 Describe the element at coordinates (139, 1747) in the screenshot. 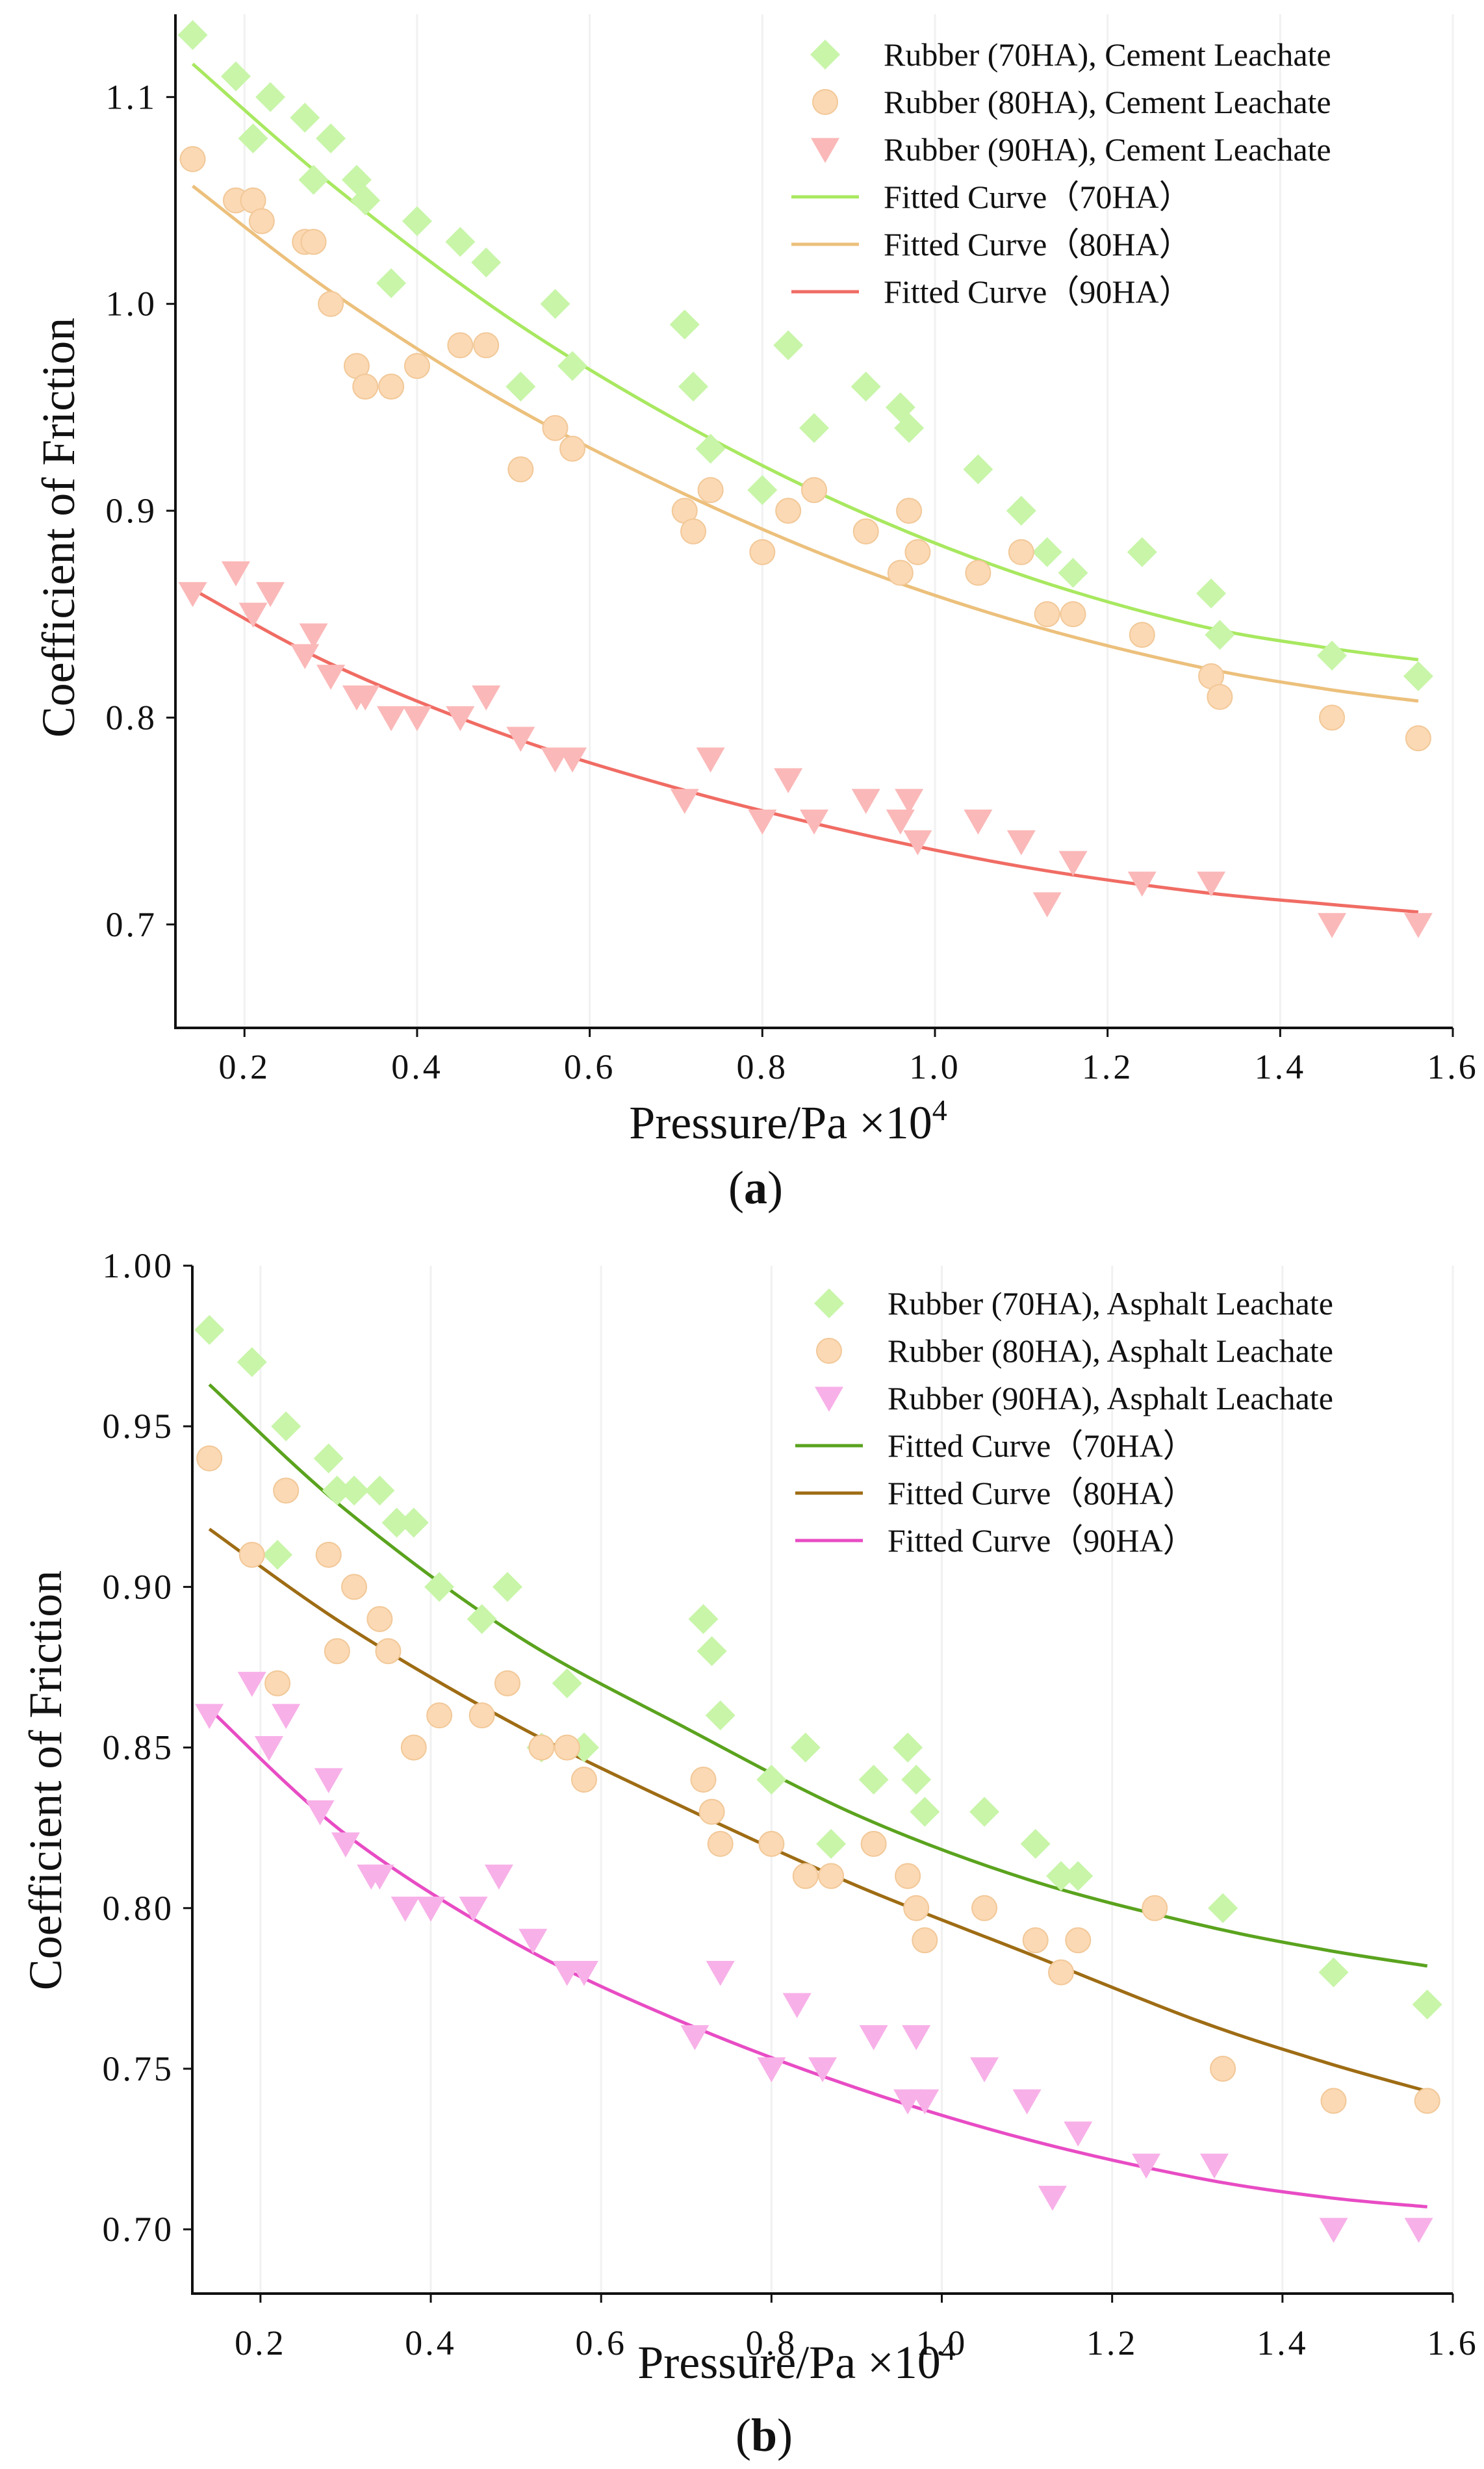

I see `y-tick-label: 0.85` at that location.